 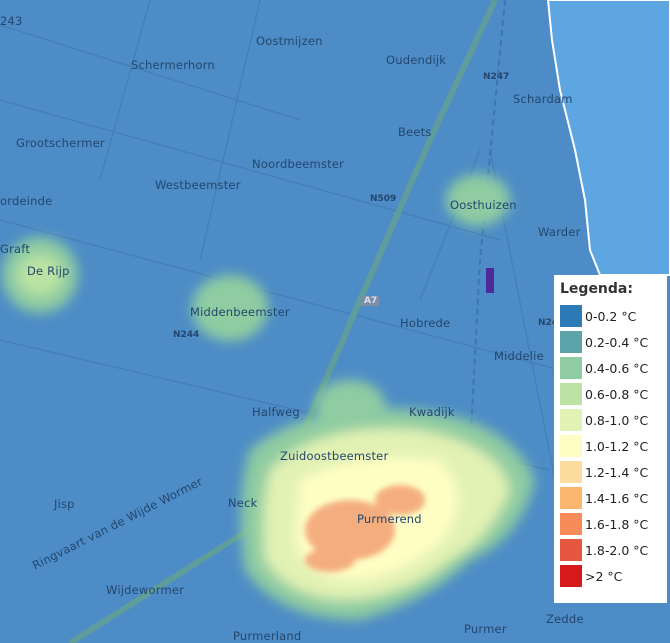 What do you see at coordinates (496, 77) in the screenshot?
I see `road-label: N247` at bounding box center [496, 77].